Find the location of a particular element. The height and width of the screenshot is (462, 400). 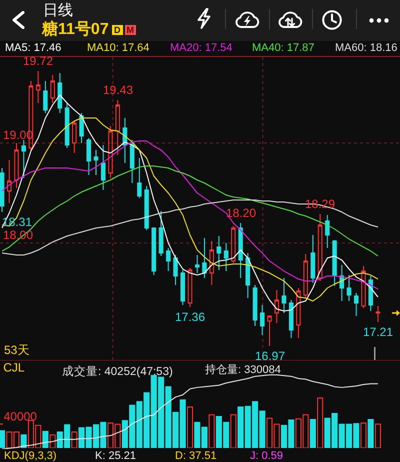

chart-subtitle: 糖11号07 is located at coordinates (75, 30).